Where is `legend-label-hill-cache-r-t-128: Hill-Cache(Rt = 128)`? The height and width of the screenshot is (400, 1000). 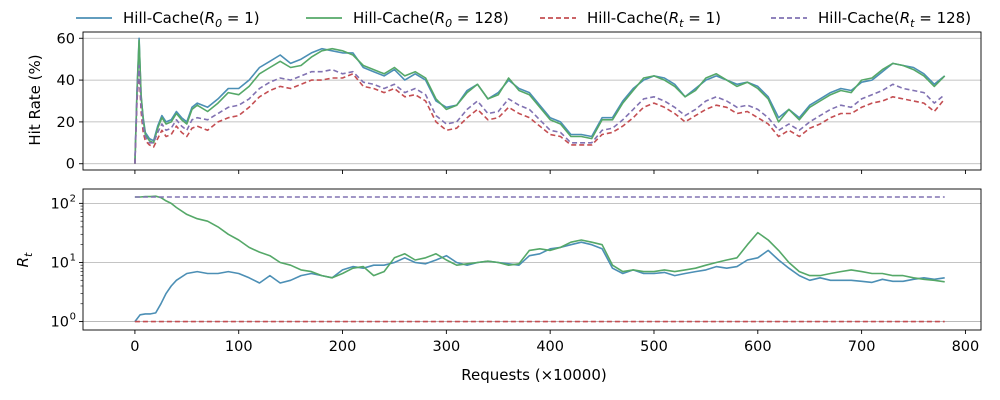 legend-label-hill-cache-r-t-128: Hill-Cache(Rt = 128) is located at coordinates (894, 19).